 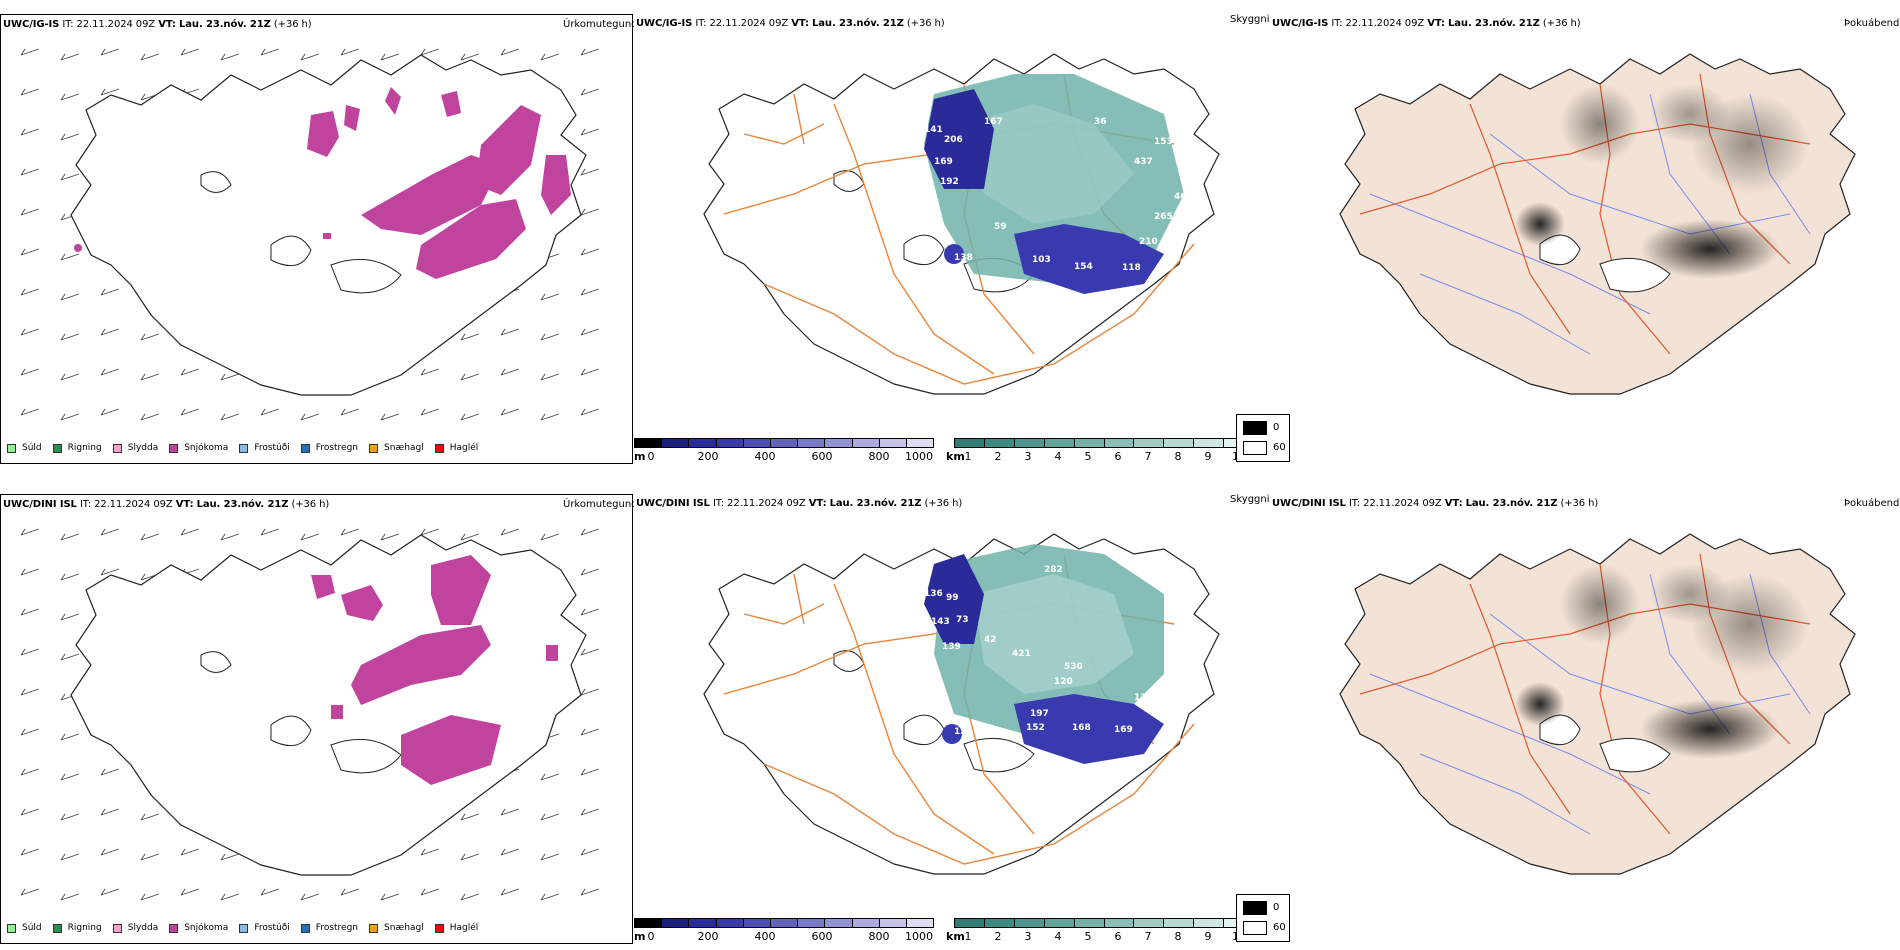 What do you see at coordinates (1163, 142) in the screenshot?
I see `ceiling-label: 153` at bounding box center [1163, 142].